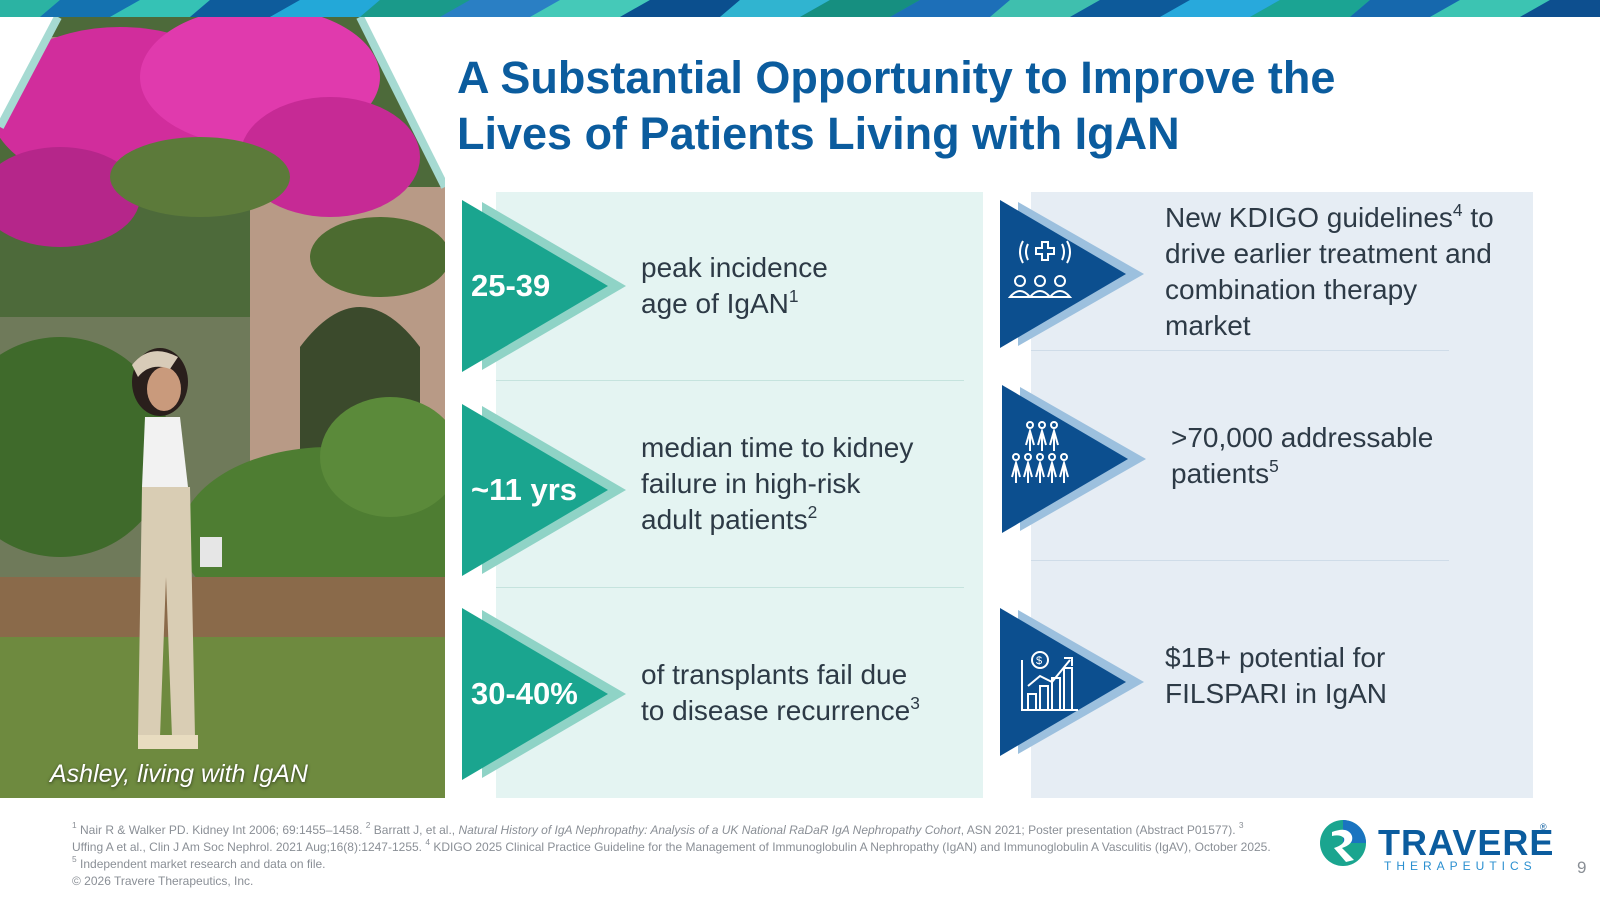  I want to click on stat-description: peak incidence age of IgAN1, so click(734, 285).